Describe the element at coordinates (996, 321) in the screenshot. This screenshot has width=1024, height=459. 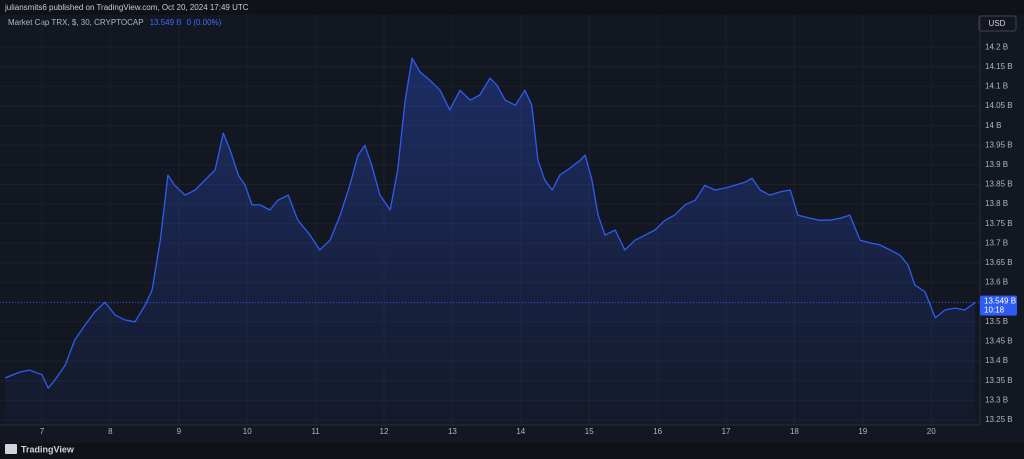
I see `y-tick-label: 13.5 B` at that location.